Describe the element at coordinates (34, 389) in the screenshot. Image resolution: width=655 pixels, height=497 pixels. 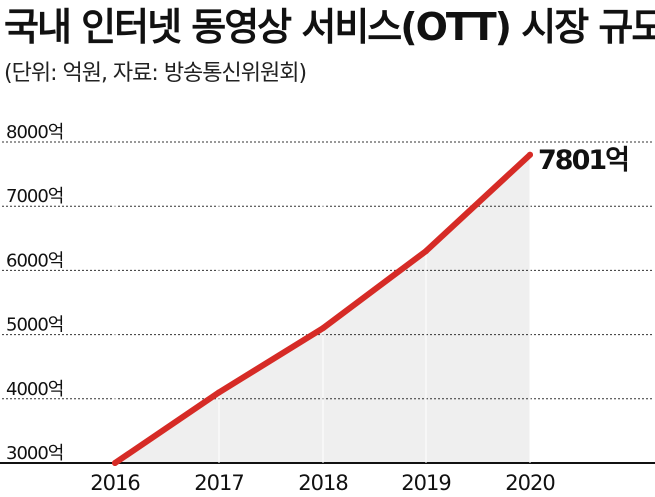
I see `y-tick-label: 4000억` at that location.